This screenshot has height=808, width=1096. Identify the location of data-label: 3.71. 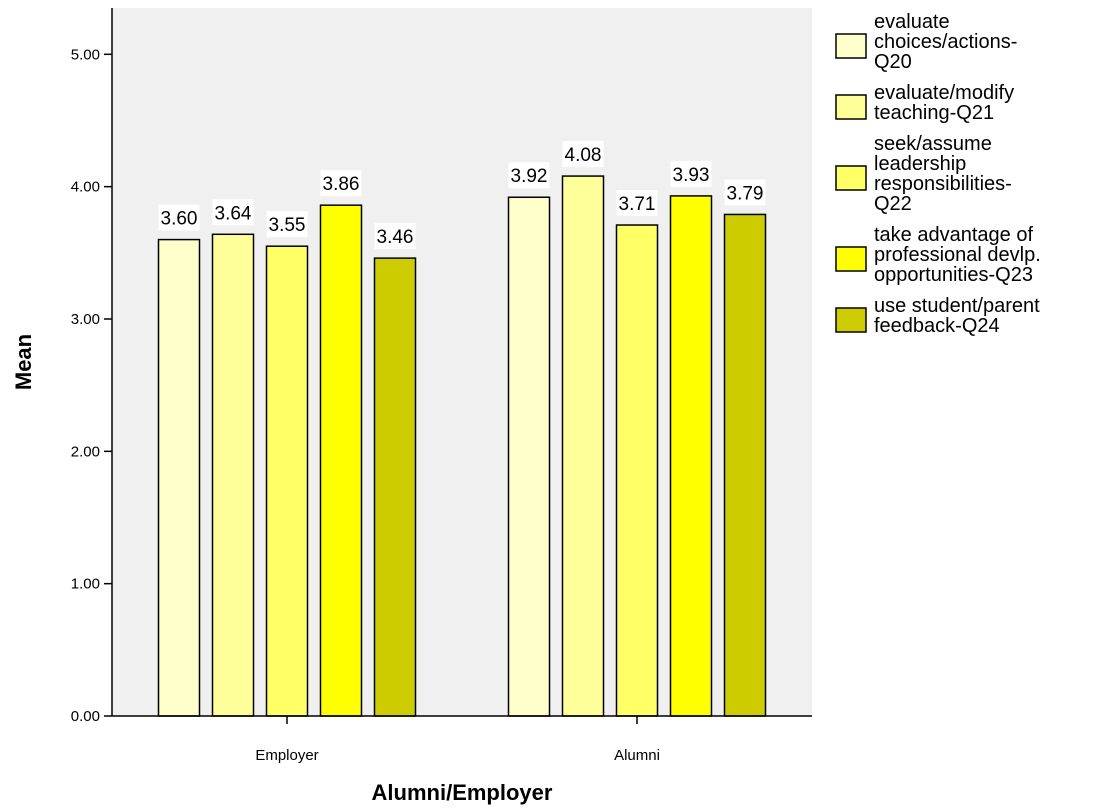
(637, 204).